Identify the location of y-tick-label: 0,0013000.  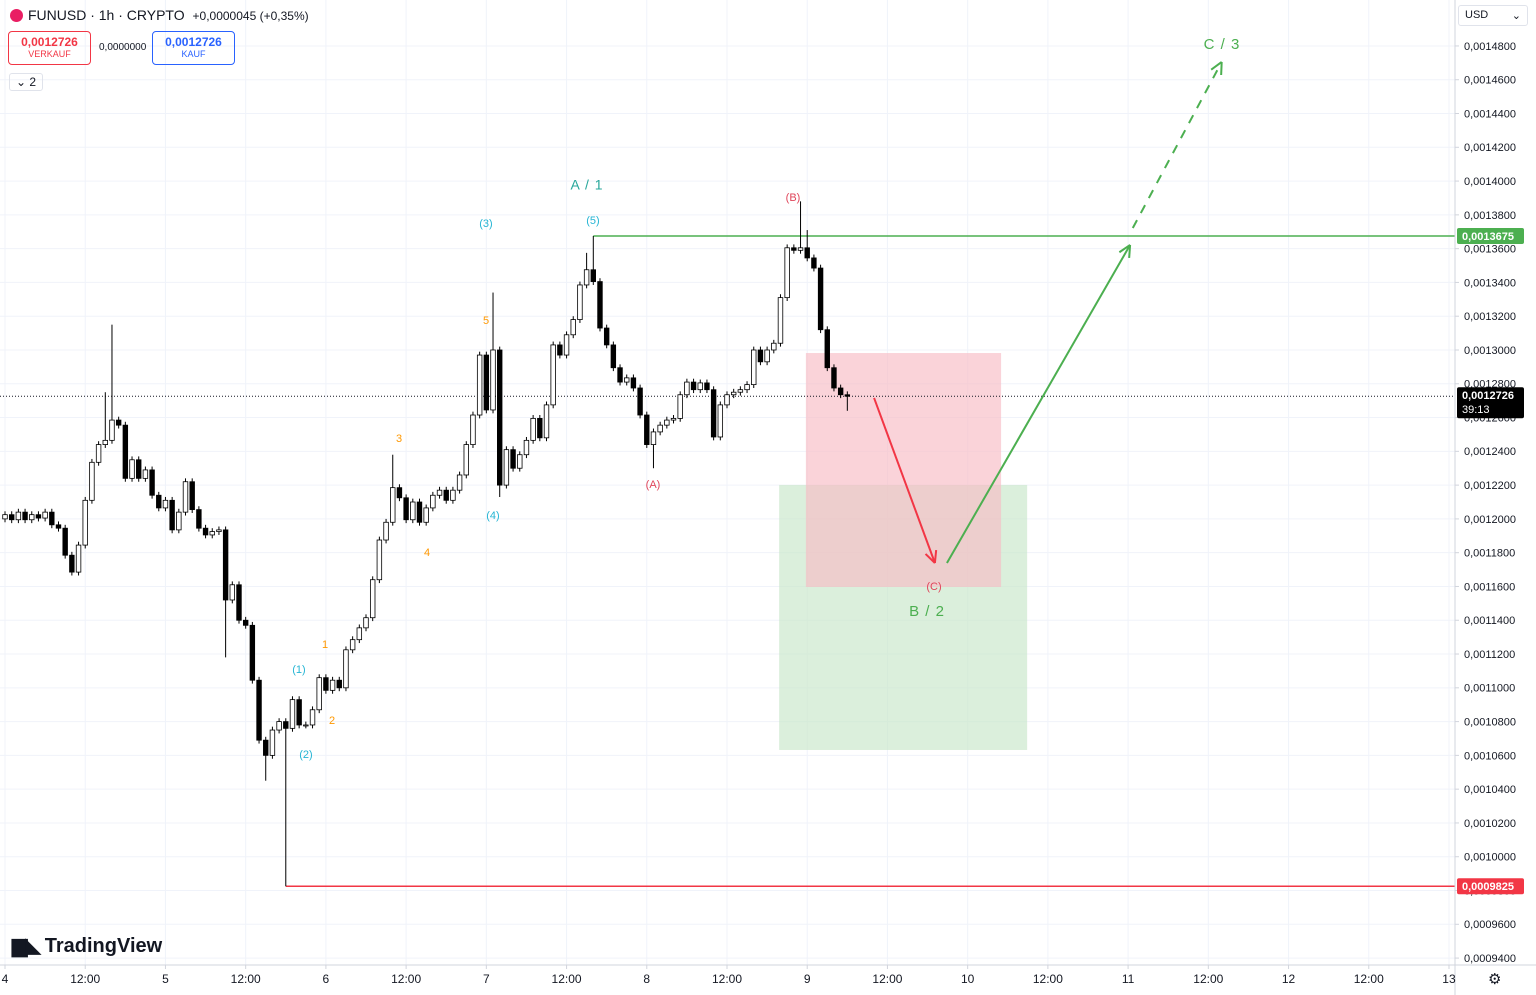
(1490, 351).